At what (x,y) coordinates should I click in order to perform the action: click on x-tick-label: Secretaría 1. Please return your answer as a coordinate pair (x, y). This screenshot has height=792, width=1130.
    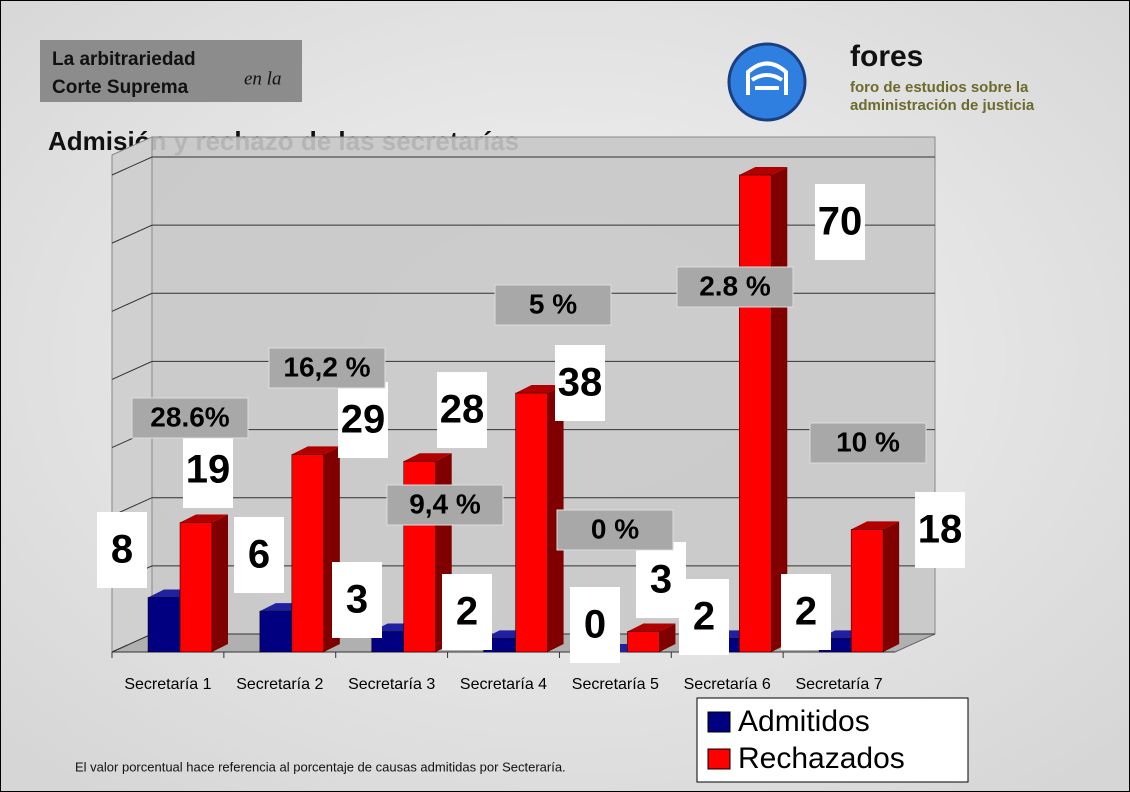
    Looking at the image, I should click on (167, 684).